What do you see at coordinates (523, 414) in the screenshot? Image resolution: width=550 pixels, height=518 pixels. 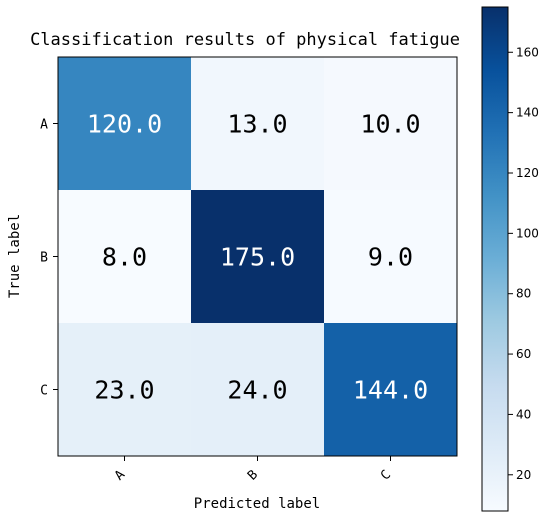 I see `colorbar-tick-label: 40` at bounding box center [523, 414].